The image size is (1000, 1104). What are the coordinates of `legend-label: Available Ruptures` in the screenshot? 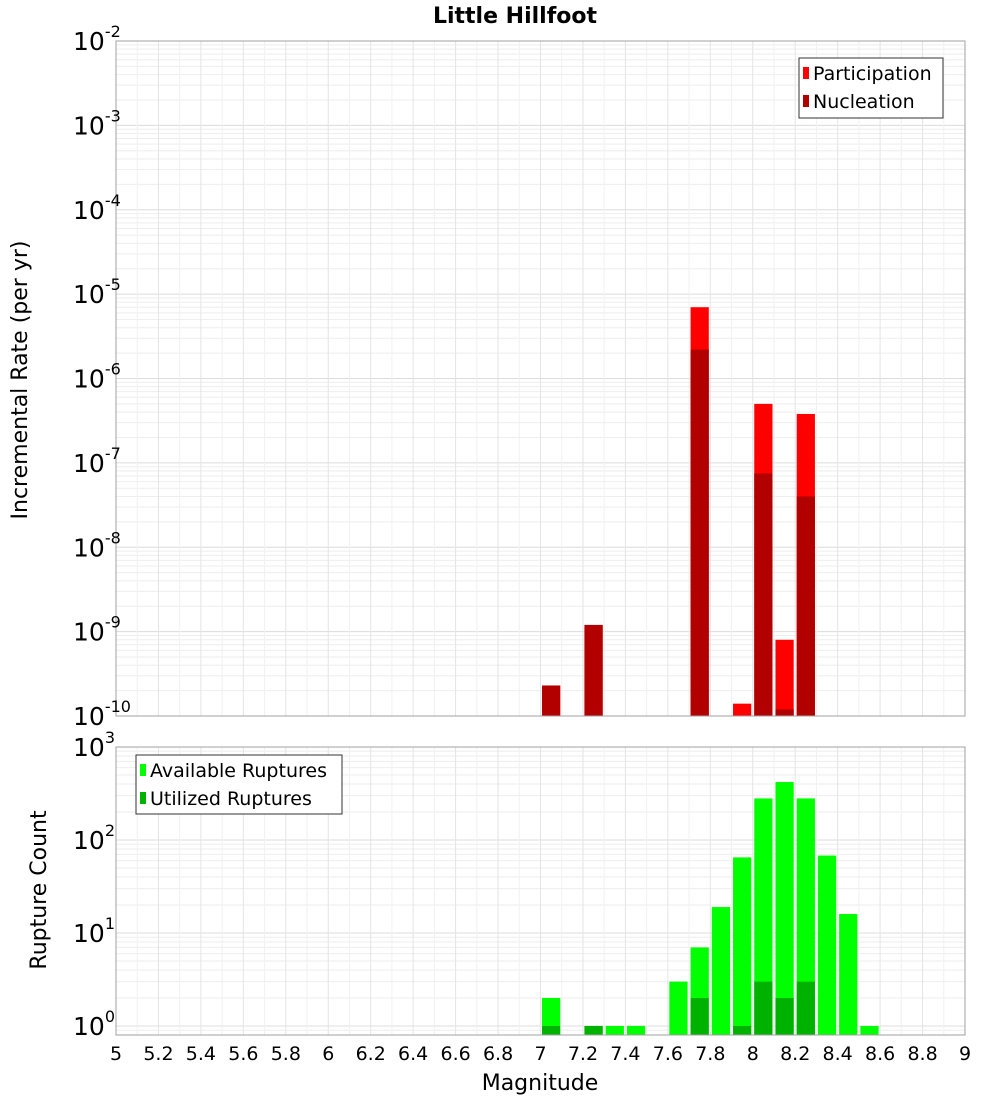 It's located at (238, 771).